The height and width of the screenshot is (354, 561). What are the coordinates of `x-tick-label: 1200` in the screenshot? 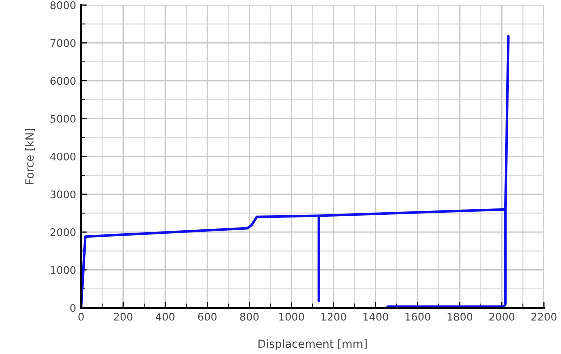 It's located at (334, 317).